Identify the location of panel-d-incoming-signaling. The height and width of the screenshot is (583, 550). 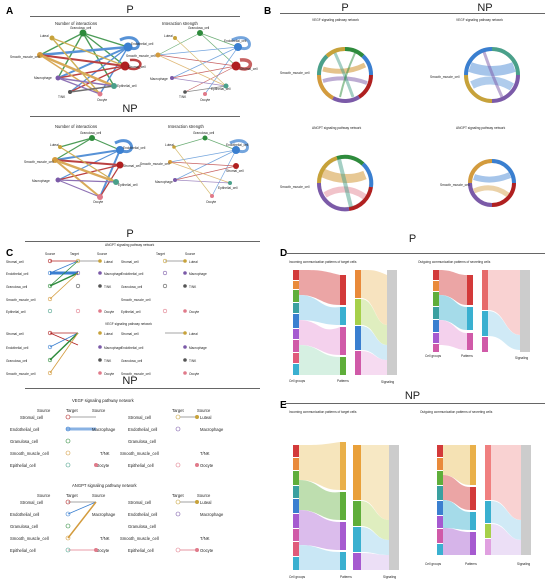
(392, 322).